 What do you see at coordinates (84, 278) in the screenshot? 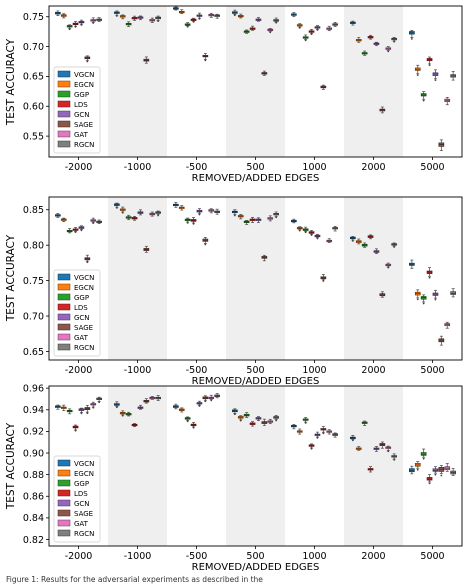
I see `legend-label-vgcn: VGCN` at bounding box center [84, 278].